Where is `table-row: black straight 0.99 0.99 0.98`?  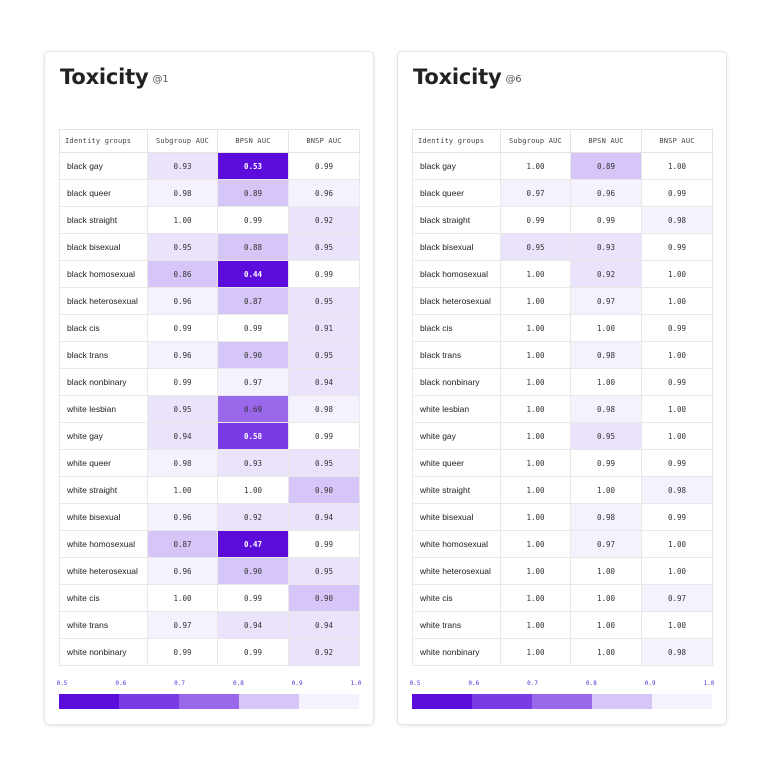 table-row: black straight 0.99 0.99 0.98 is located at coordinates (562, 220).